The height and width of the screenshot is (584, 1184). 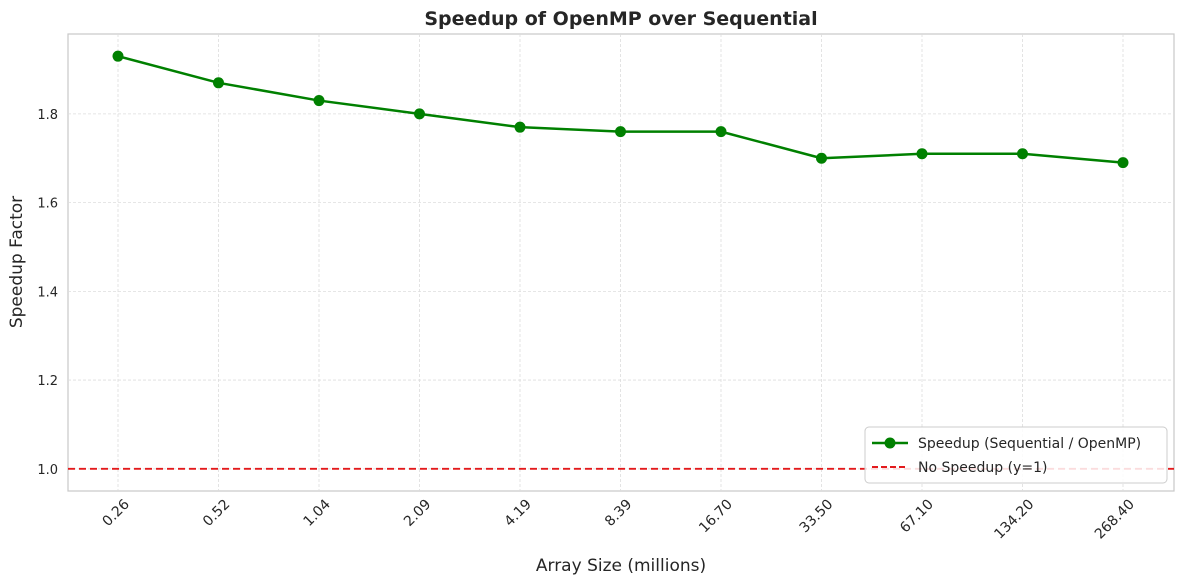 I want to click on x-tick-label: 67.10, so click(x=917, y=517).